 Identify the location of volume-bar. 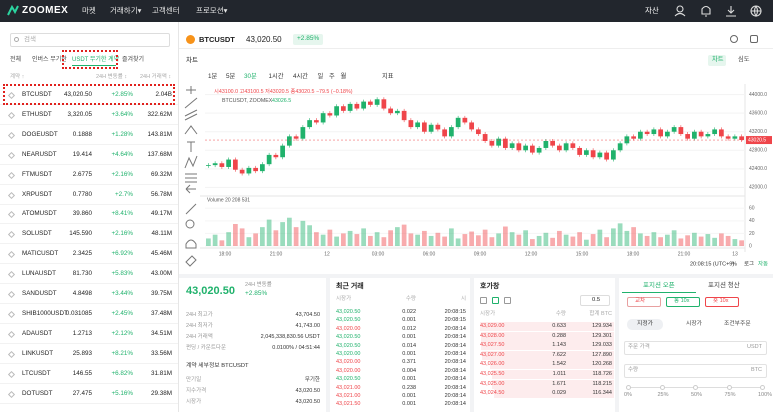
(593, 240).